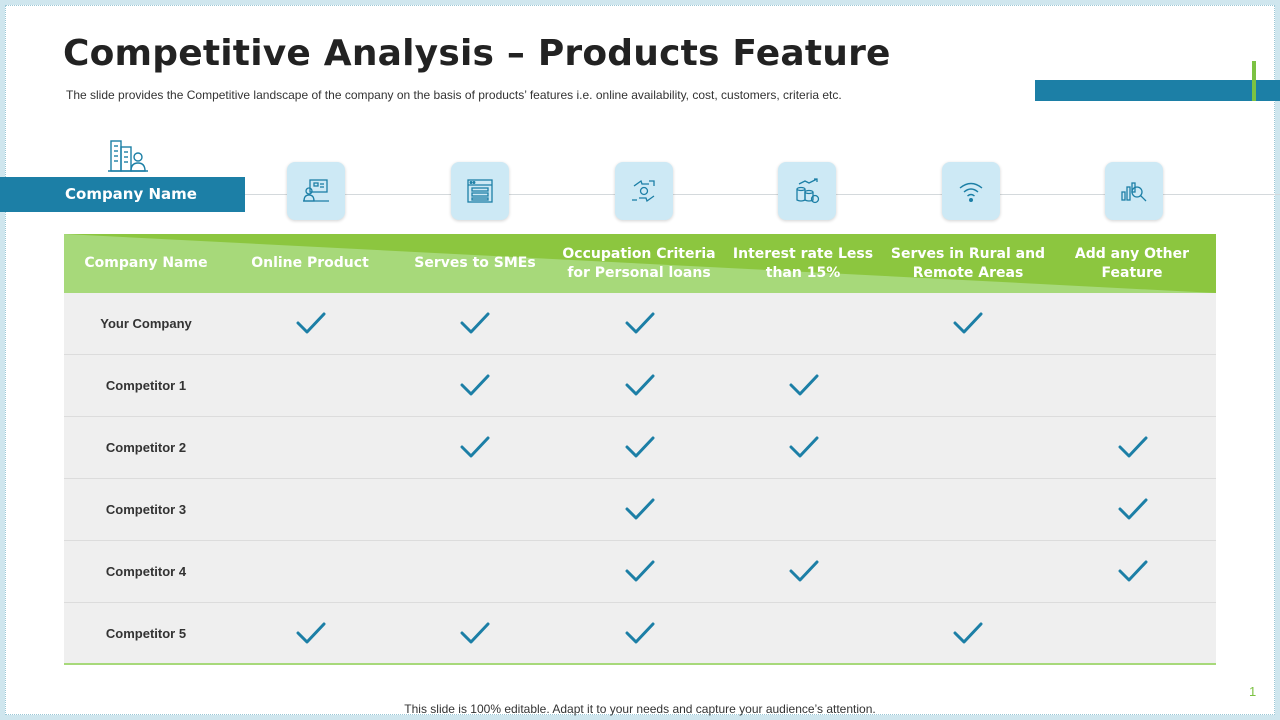 The height and width of the screenshot is (720, 1280). What do you see at coordinates (475, 263) in the screenshot?
I see `column-header-serves-smes: Serves to SMEs` at bounding box center [475, 263].